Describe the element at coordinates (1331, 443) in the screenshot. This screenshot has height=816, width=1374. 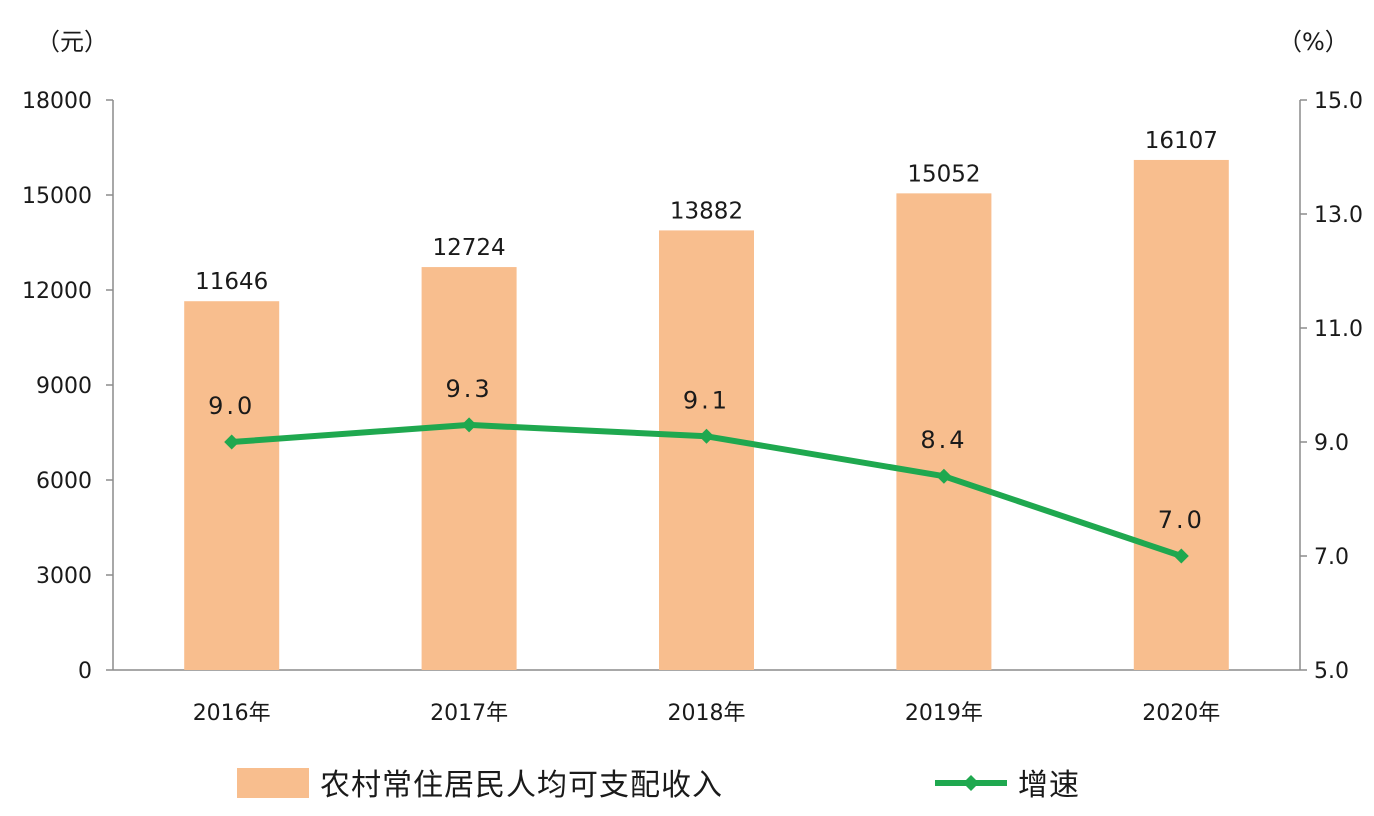
I see `right-tick-label: 9.0` at that location.